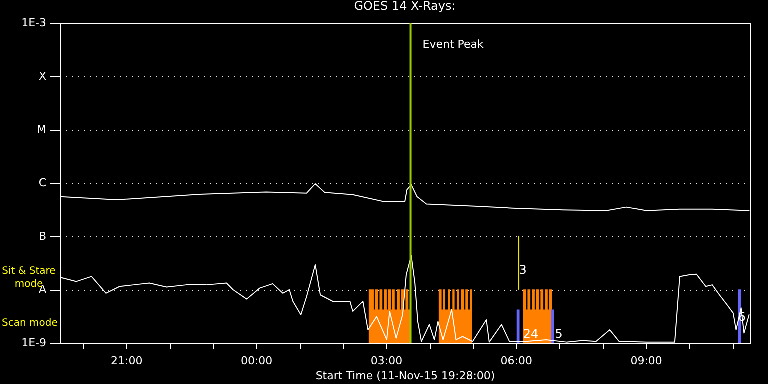 Image resolution: width=768 pixels, height=384 pixels. I want to click on ref-line-label: Event Peak, so click(453, 44).